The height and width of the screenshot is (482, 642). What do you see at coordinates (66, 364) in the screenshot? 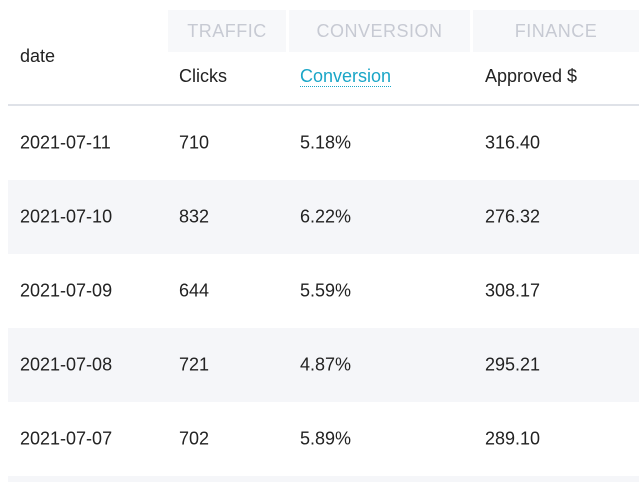
I see `cell-date: 2021-07-08` at bounding box center [66, 364].